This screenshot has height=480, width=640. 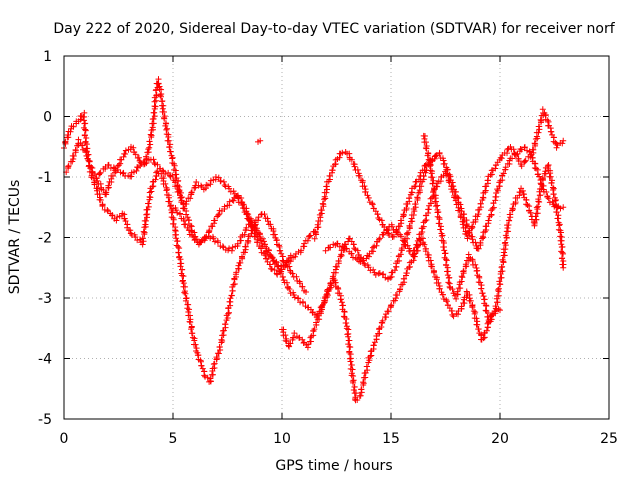 I want to click on x-tick-label: 15, so click(x=391, y=439).